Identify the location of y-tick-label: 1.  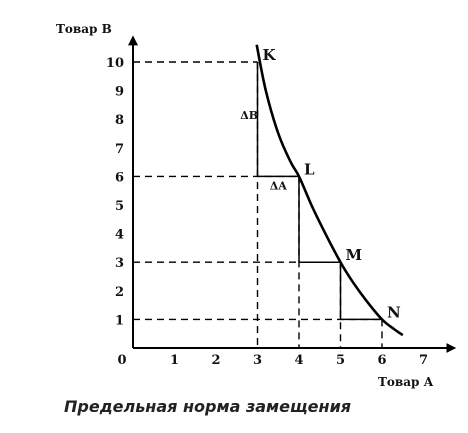
(119, 320).